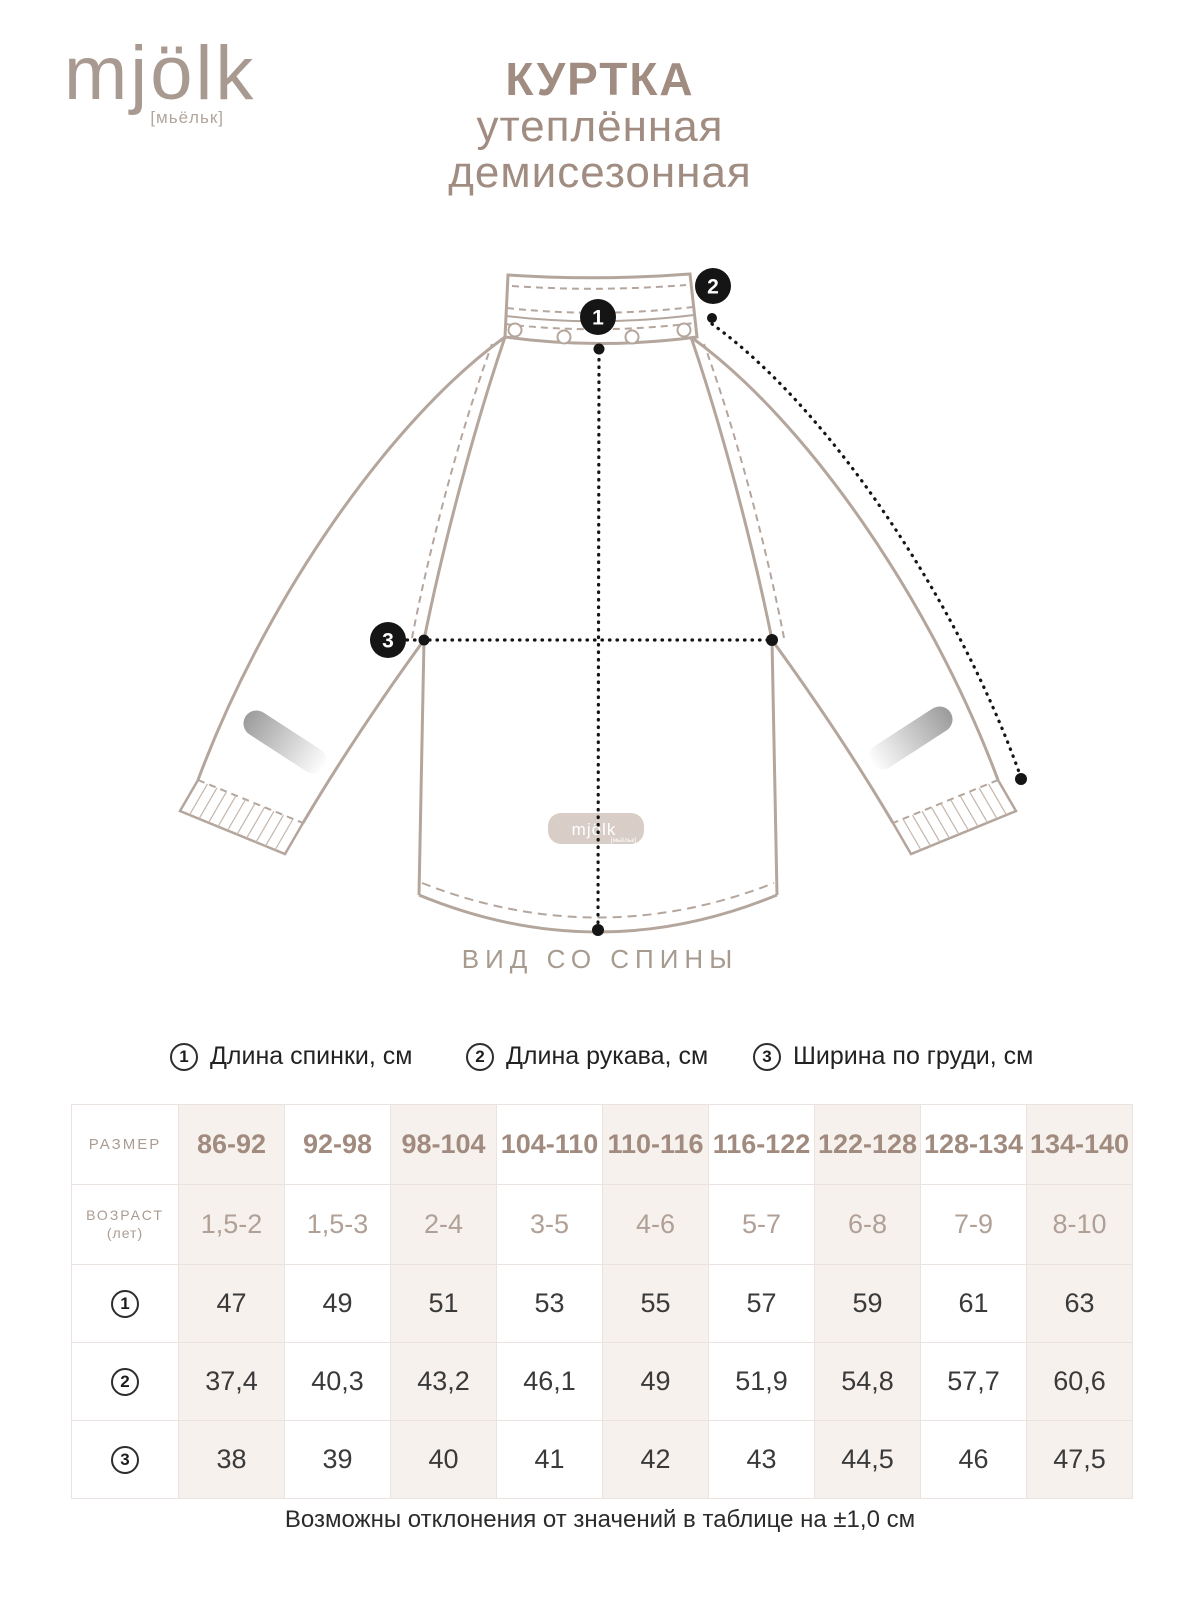 This screenshot has height=1600, width=1200. I want to click on value-cell: 51,9, so click(762, 1382).